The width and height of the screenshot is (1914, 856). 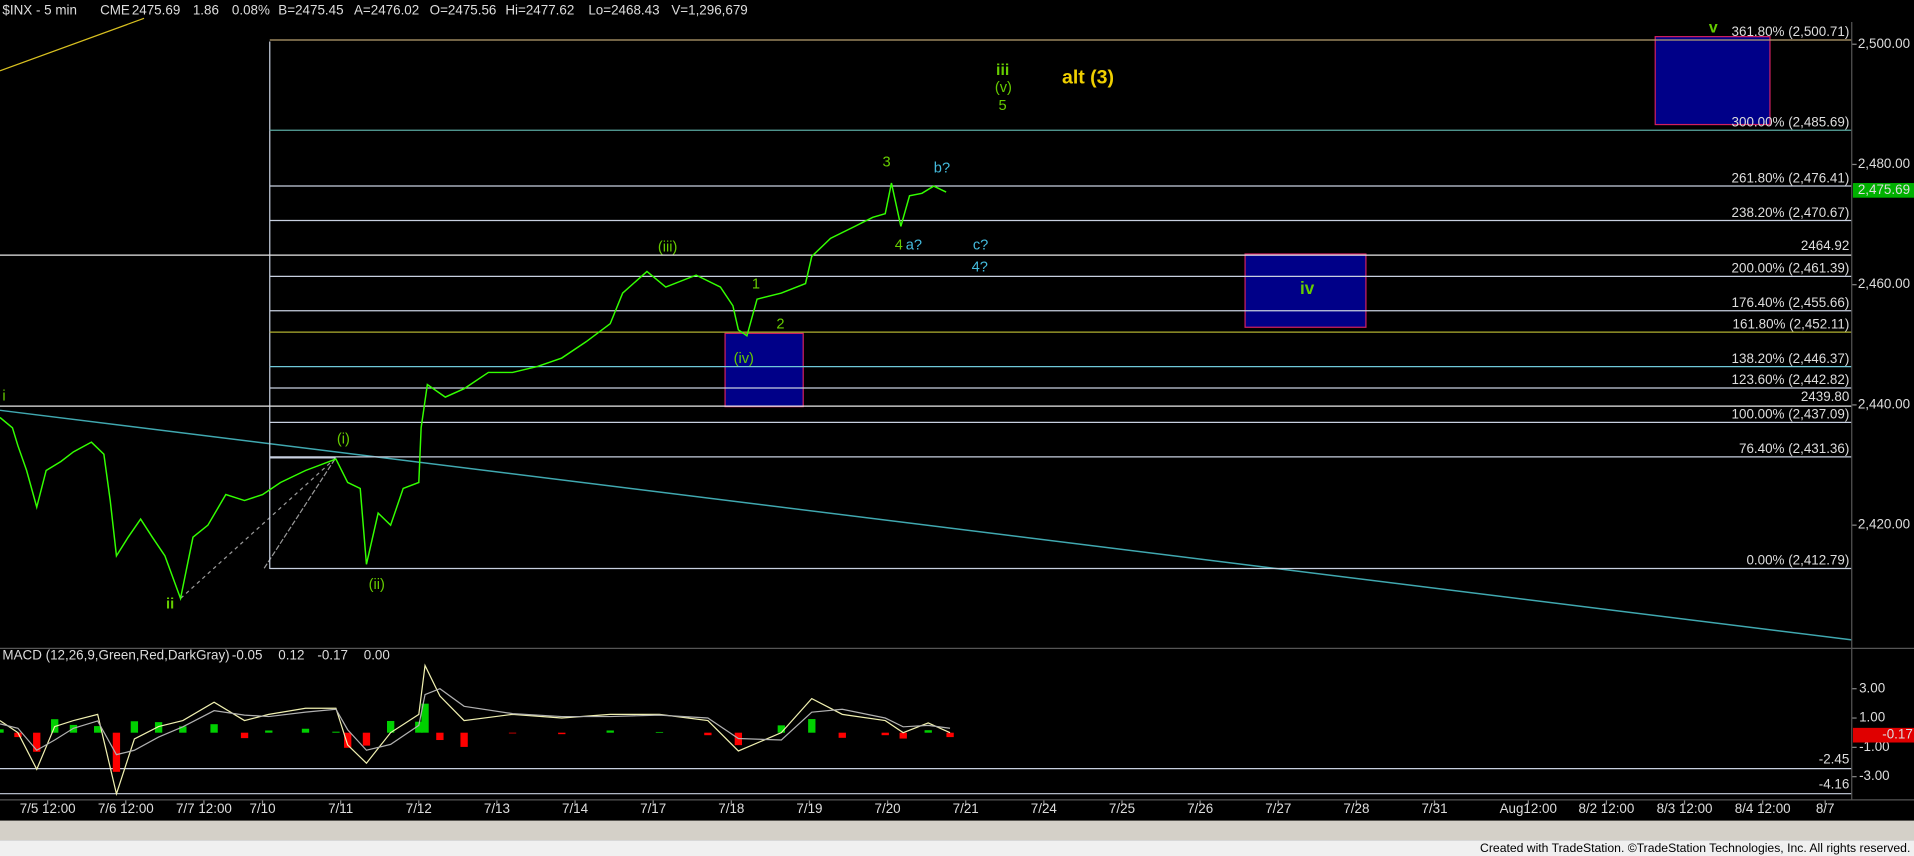 What do you see at coordinates (419, 808) in the screenshot?
I see `x-tick-label: 7/12` at bounding box center [419, 808].